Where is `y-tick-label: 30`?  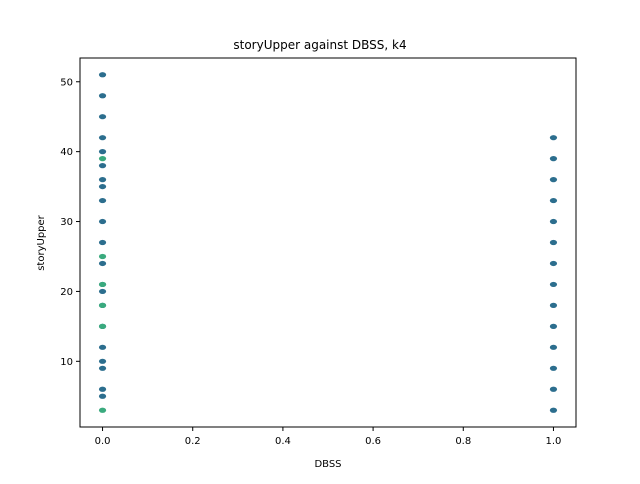
y-tick-label: 30 is located at coordinates (66, 222).